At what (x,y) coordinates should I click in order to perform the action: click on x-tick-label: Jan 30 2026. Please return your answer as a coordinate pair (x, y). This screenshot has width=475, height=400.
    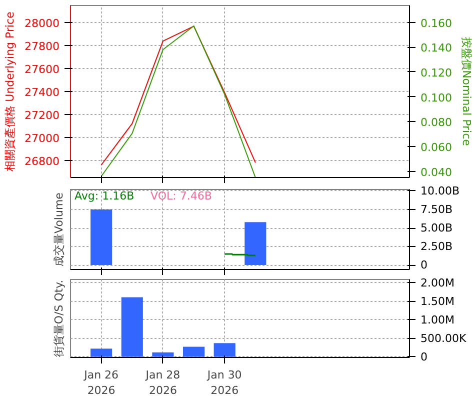
    Looking at the image, I should click on (224, 383).